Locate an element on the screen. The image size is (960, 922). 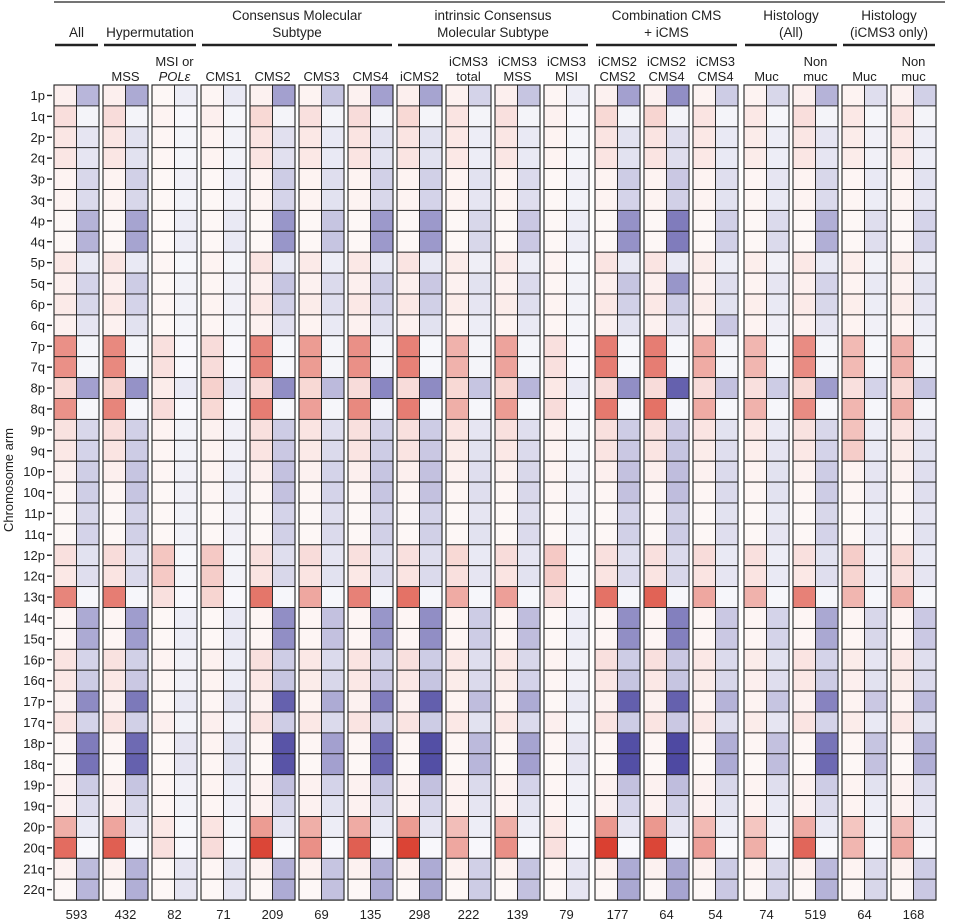
group-header-line1: intrinsic Consensus is located at coordinates (492, 15).